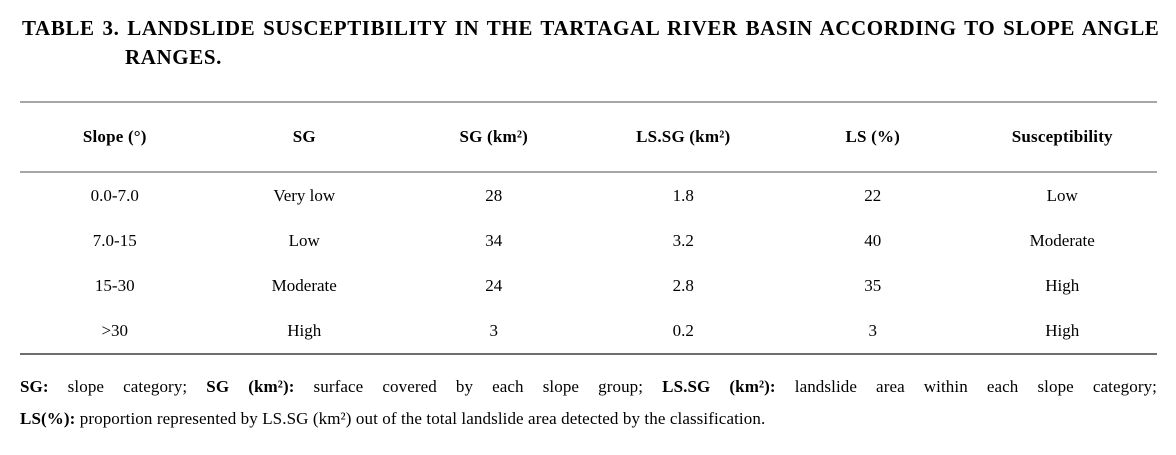 The width and height of the screenshot is (1176, 455). Describe the element at coordinates (115, 137) in the screenshot. I see `column-header-slope: Slope (°)` at that location.